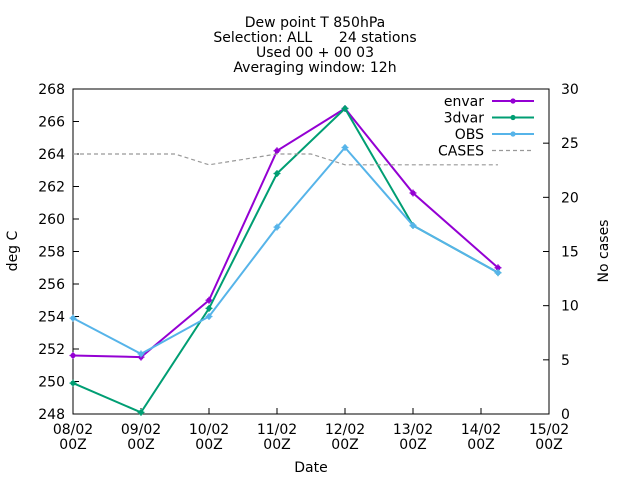 This screenshot has width=640, height=480. Describe the element at coordinates (141, 430) in the screenshot. I see `x-tick-label-date: 09/02` at that location.